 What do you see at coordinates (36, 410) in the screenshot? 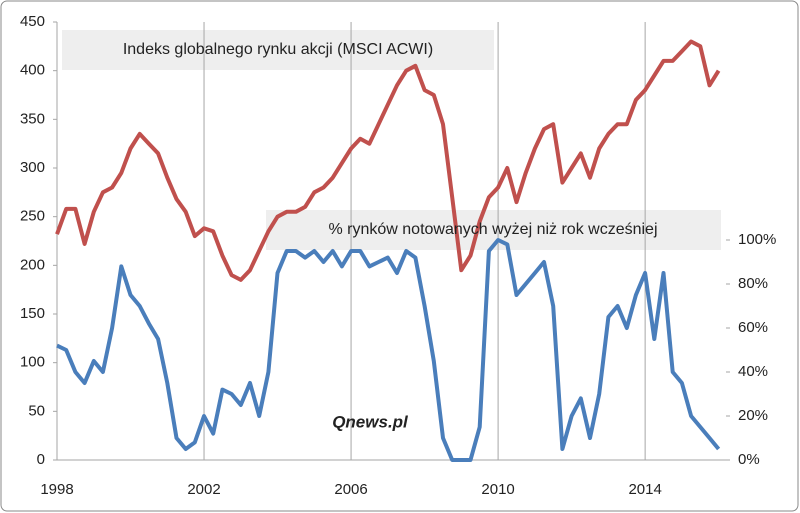
I see `y-tick-label: 50` at bounding box center [36, 410].